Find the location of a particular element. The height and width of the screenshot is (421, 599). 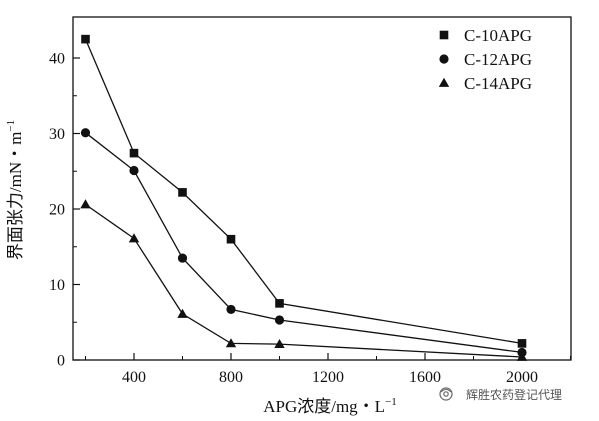

legend-label: C-12APG is located at coordinates (498, 59).